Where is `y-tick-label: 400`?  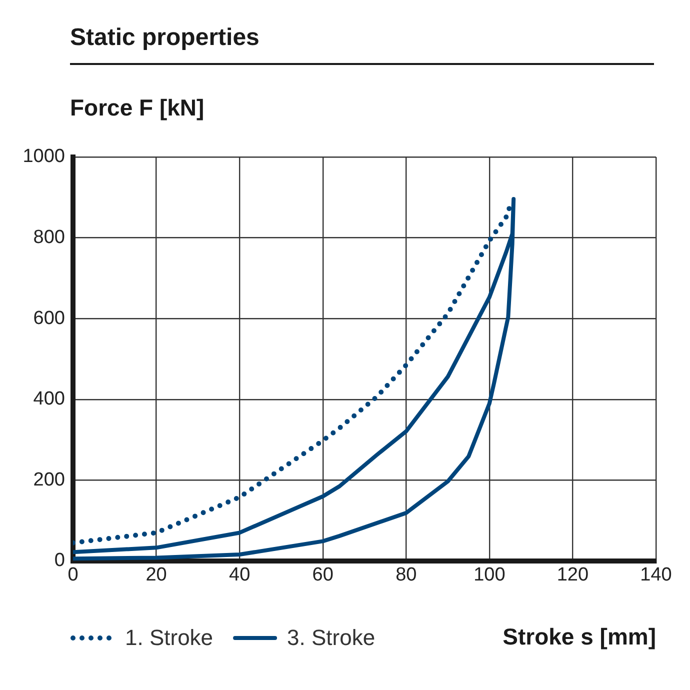
y-tick-label: 400 is located at coordinates (49, 399).